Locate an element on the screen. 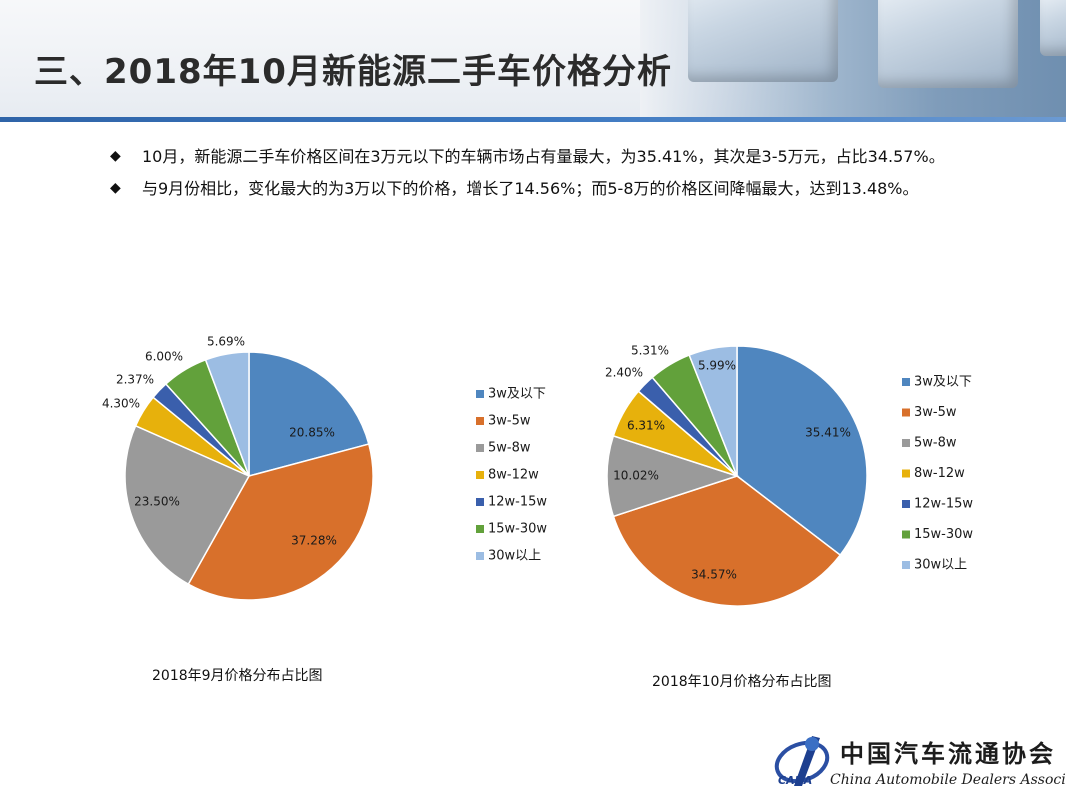  legend-label-oct-3: 8w-12w is located at coordinates (939, 473).